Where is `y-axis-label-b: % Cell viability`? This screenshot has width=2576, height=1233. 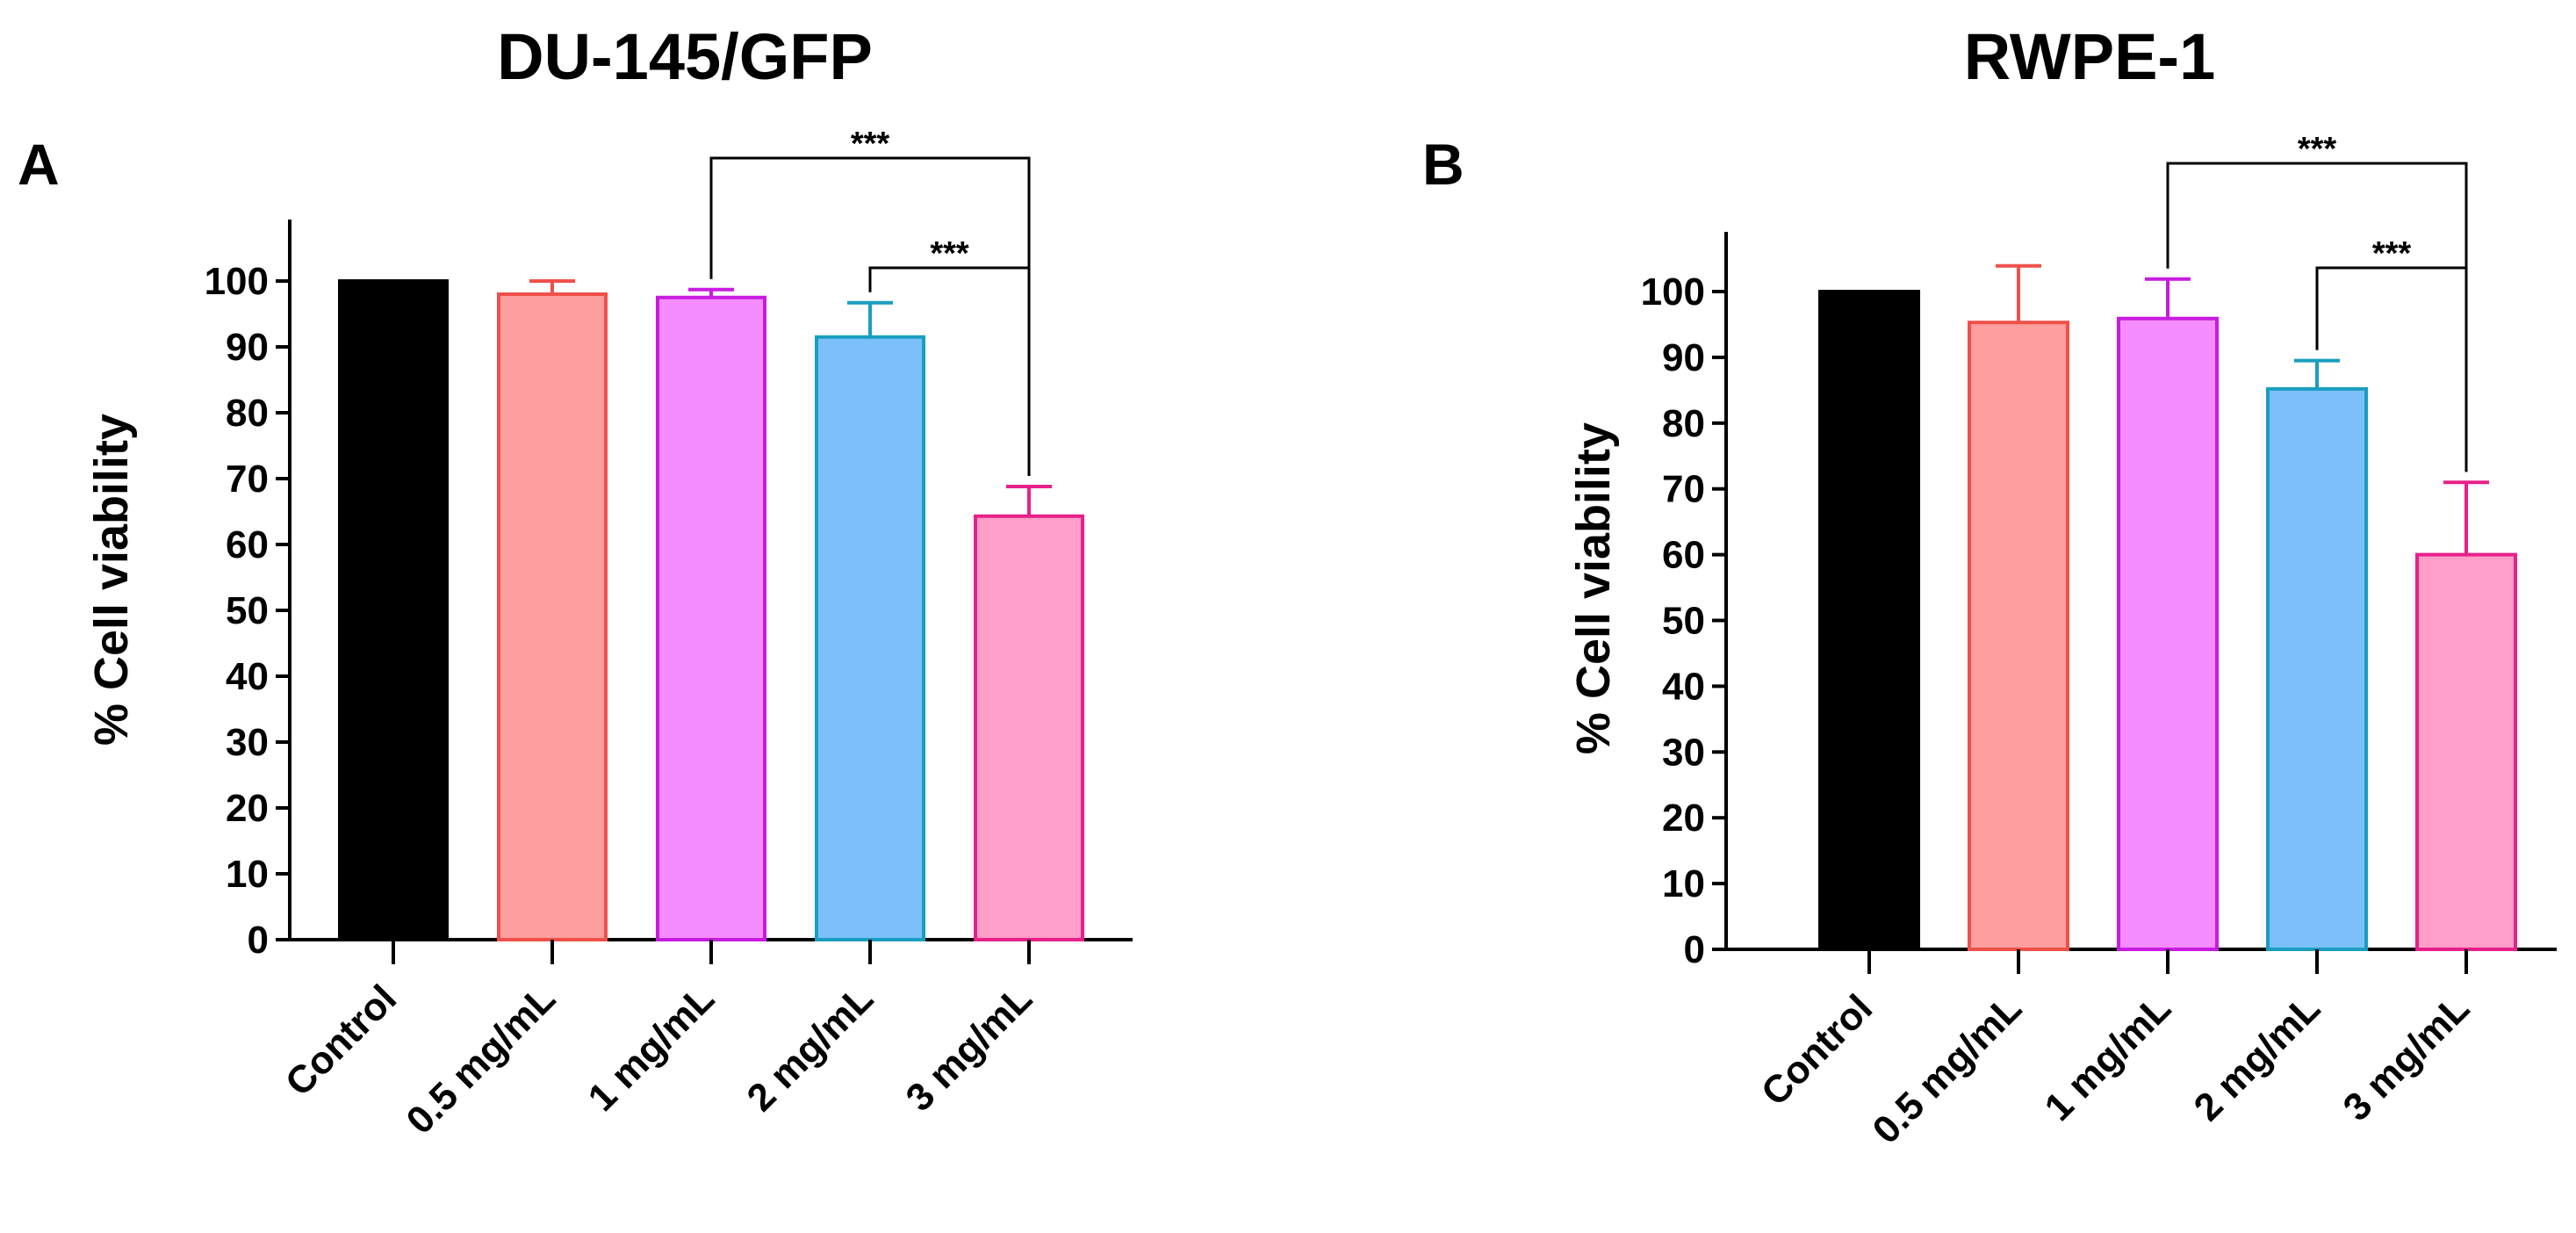
y-axis-label-b: % Cell viability is located at coordinates (1593, 588).